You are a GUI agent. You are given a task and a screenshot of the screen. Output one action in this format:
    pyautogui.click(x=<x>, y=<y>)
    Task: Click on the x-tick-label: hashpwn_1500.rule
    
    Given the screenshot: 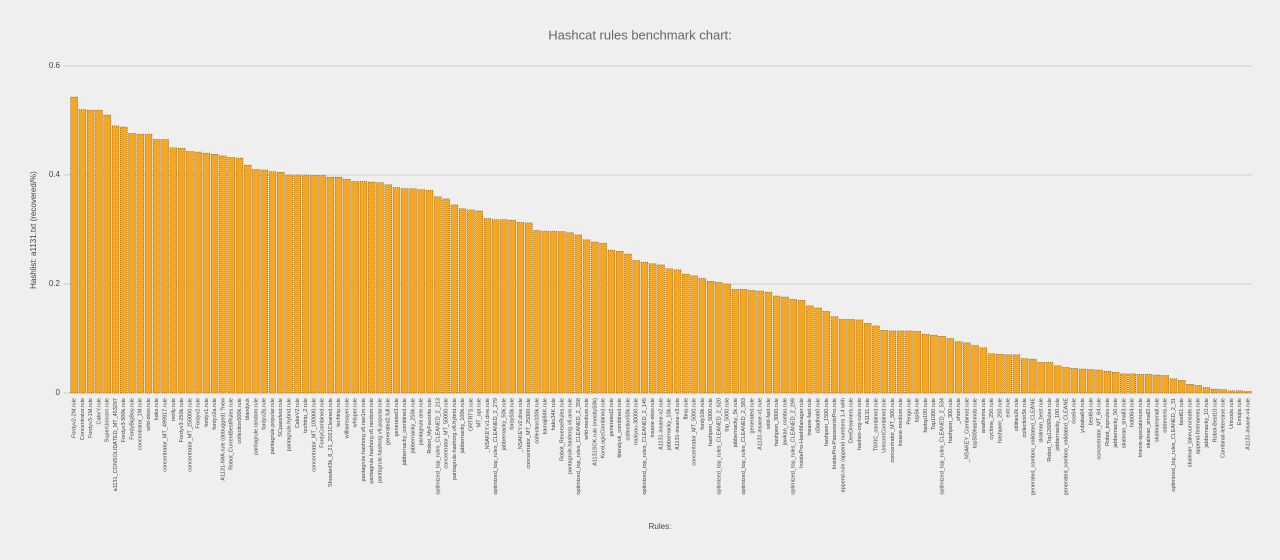 What is the action you would take?
    pyautogui.click(x=827, y=422)
    